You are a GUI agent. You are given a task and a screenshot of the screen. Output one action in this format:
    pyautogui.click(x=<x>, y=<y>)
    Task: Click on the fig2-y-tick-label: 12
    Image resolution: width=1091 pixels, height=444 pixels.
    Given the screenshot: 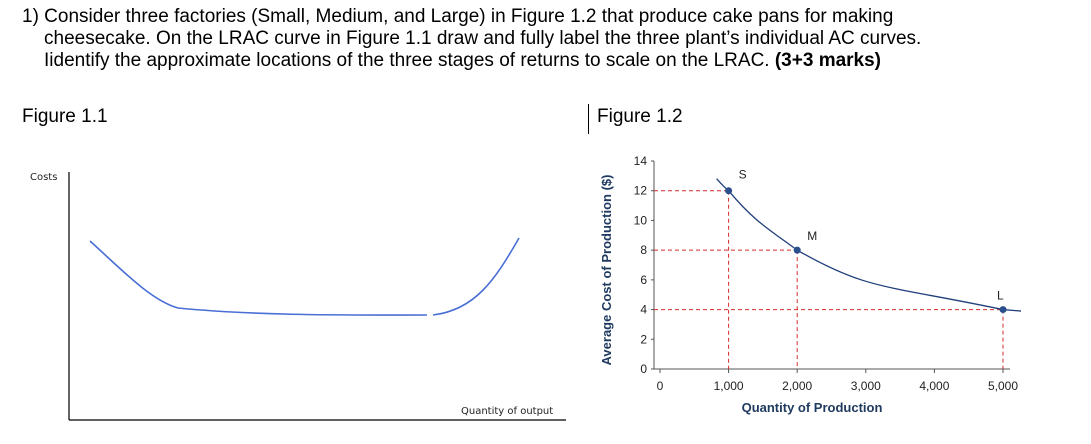 What is the action you would take?
    pyautogui.click(x=641, y=191)
    